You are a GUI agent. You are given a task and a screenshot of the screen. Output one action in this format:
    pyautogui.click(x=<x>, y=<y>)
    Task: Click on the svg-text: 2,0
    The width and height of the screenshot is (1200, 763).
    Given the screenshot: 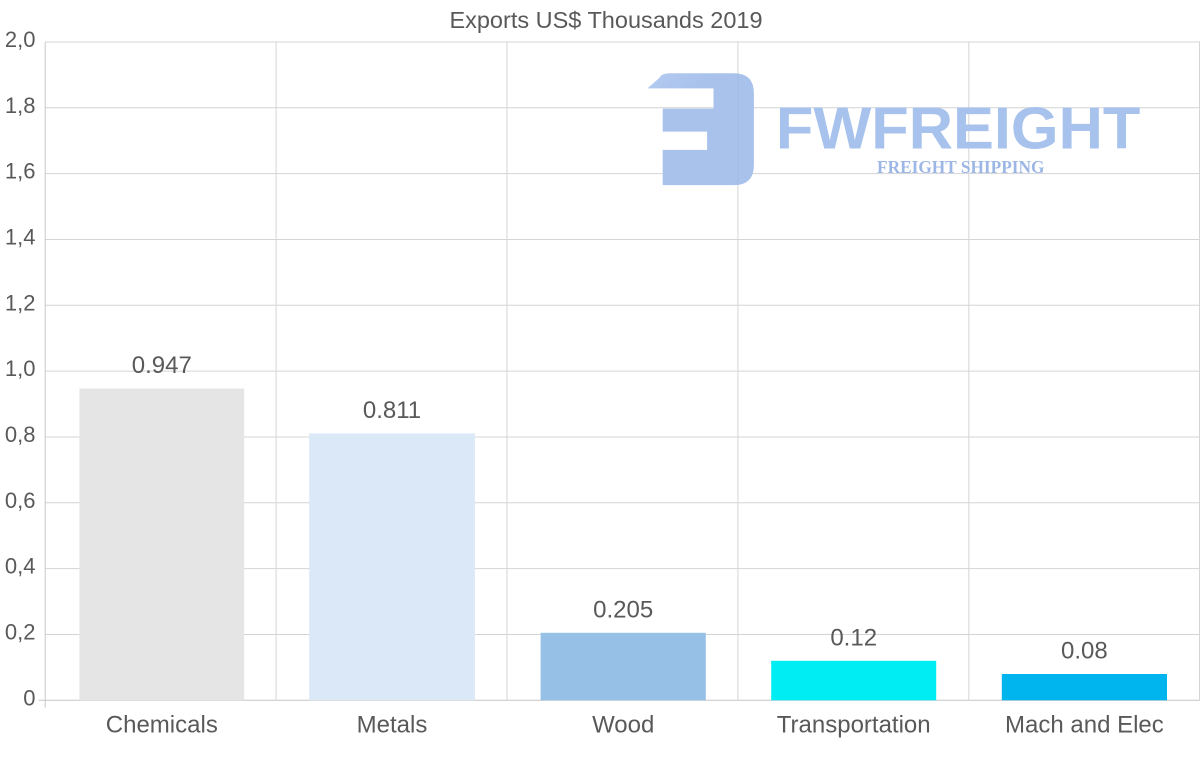 What is the action you would take?
    pyautogui.click(x=20, y=39)
    